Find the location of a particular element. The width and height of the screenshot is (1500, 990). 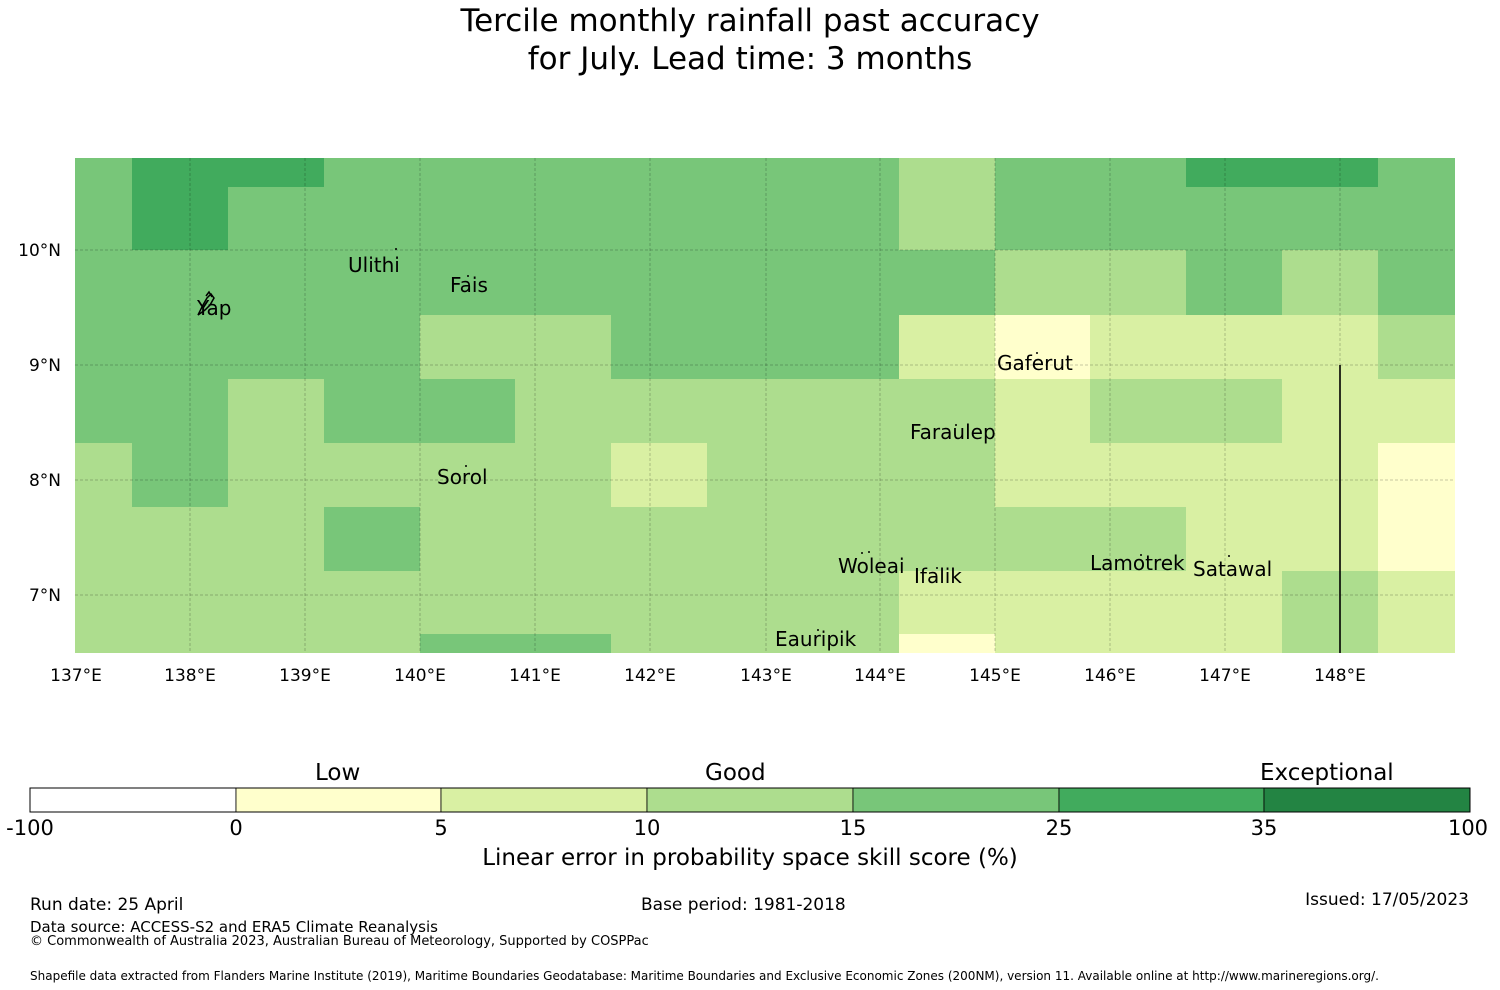

cb-tick-minus100: -100 is located at coordinates (30, 828).